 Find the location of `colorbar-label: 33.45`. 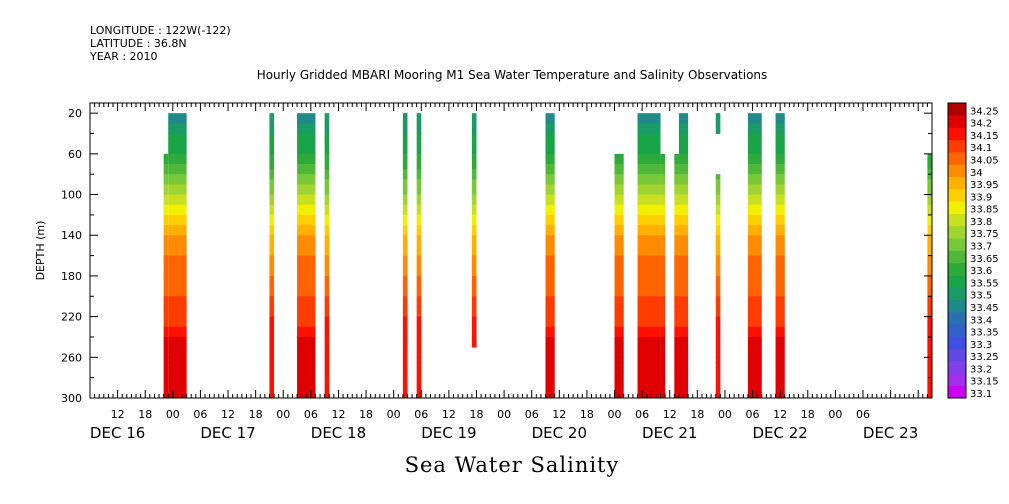

colorbar-label: 33.45 is located at coordinates (984, 308).